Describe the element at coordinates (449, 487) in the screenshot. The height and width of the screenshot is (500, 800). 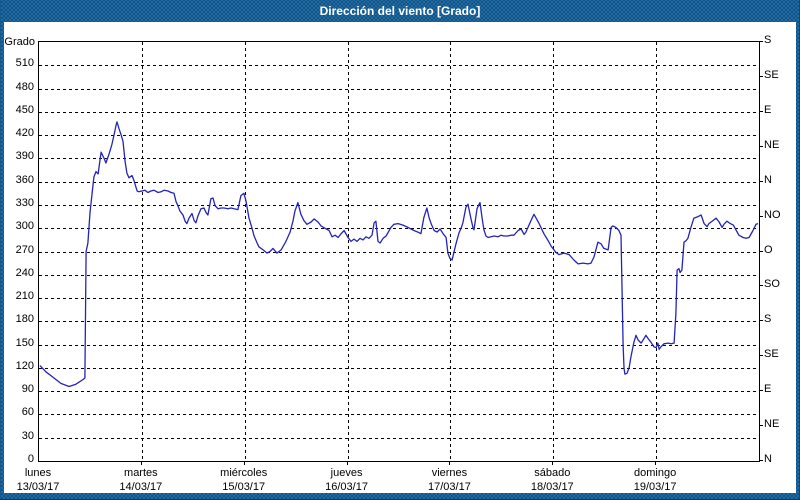
I see `day-date-label: 17/03/17` at that location.